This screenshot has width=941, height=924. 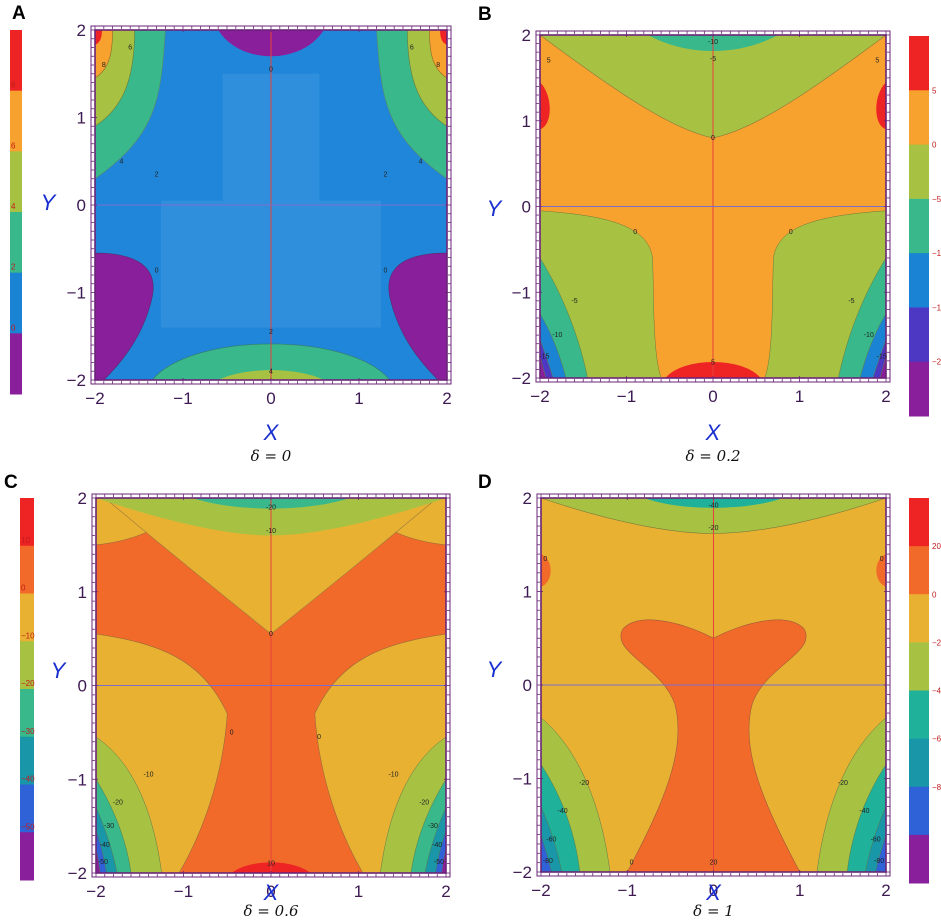 I want to click on contour-label: -50, so click(x=439, y=862).